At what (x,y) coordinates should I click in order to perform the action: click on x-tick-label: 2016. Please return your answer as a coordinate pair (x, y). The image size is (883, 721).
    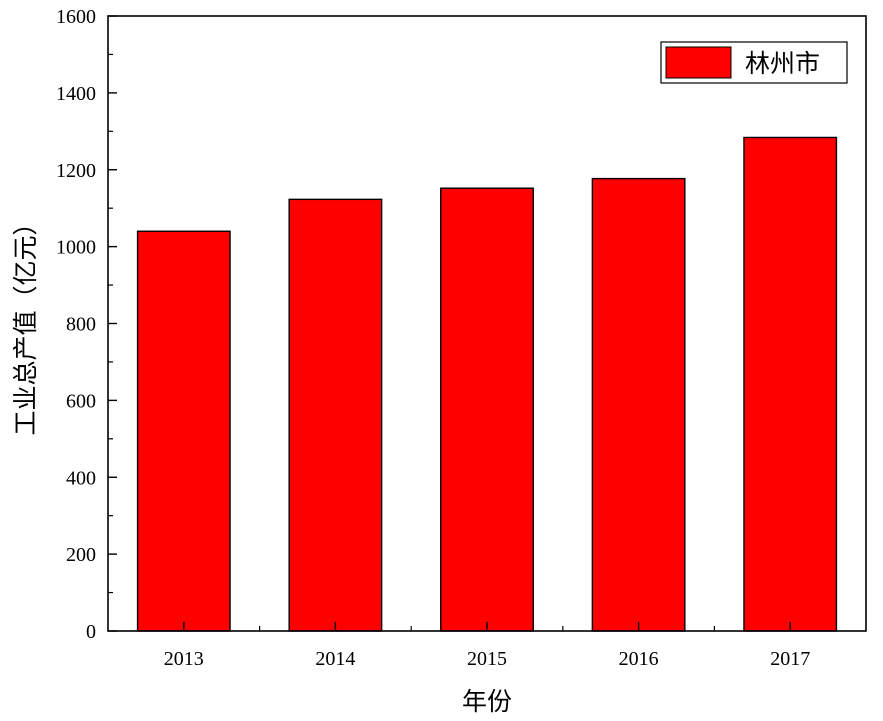
    Looking at the image, I should click on (639, 659).